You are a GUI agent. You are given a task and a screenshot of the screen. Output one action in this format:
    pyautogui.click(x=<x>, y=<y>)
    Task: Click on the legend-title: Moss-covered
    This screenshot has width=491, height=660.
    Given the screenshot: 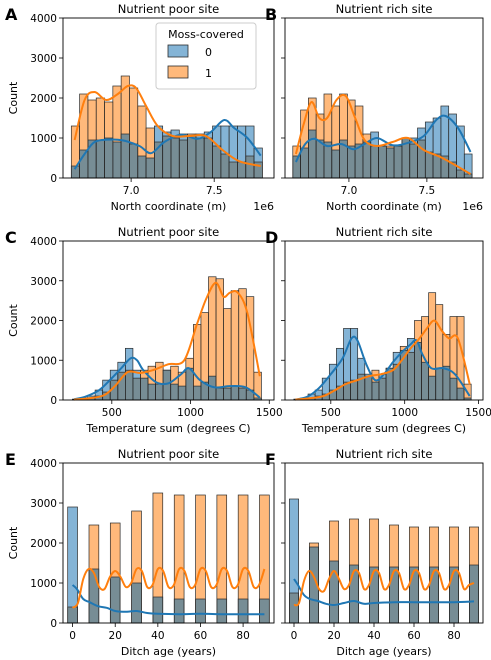 What is the action you would take?
    pyautogui.click(x=206, y=34)
    